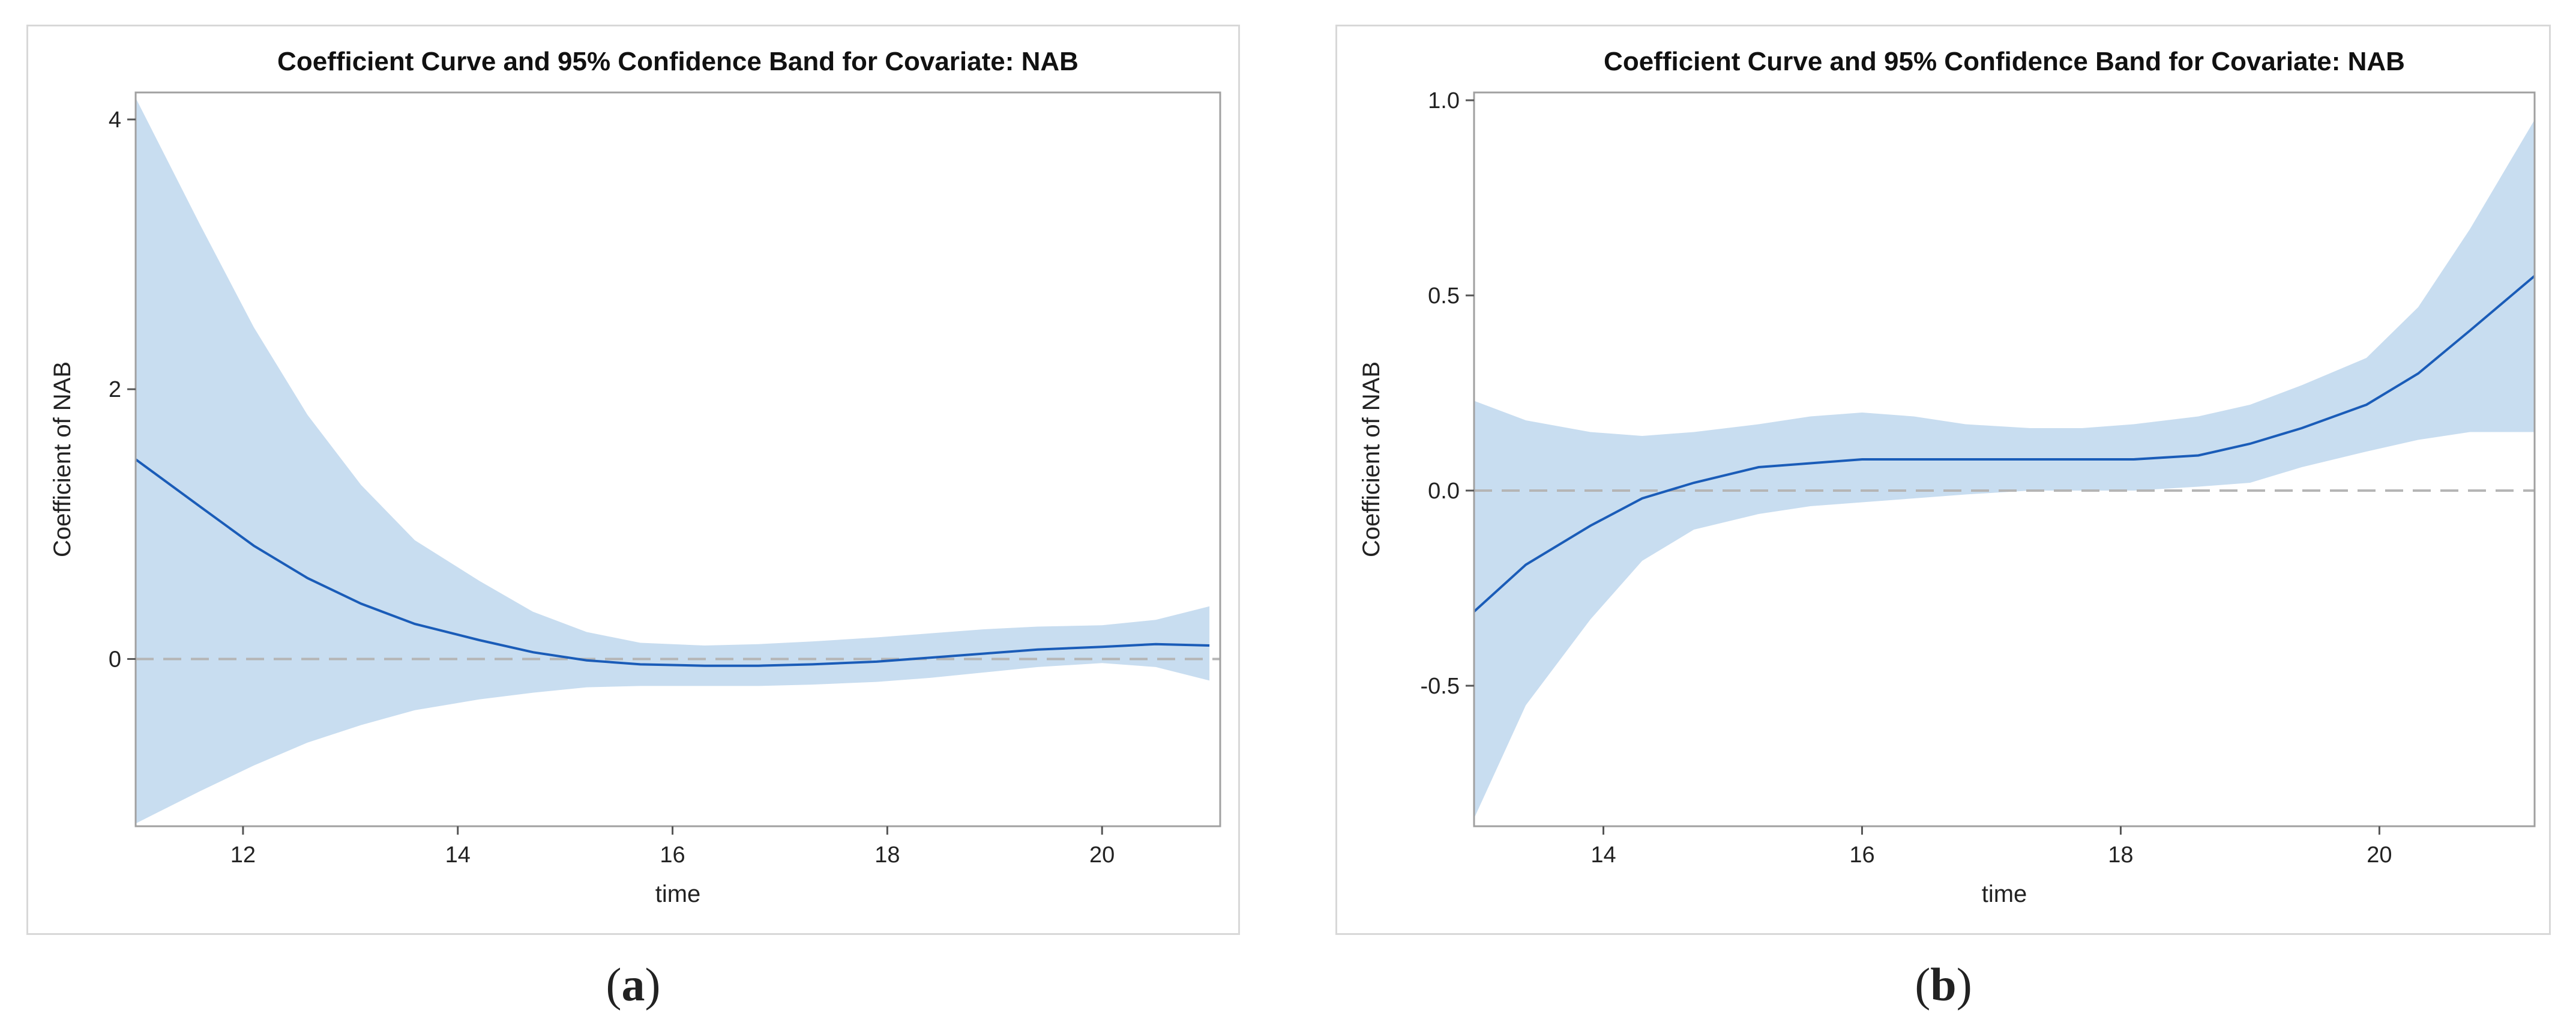  I want to click on y-tick-label: 0.0, so click(1444, 491).